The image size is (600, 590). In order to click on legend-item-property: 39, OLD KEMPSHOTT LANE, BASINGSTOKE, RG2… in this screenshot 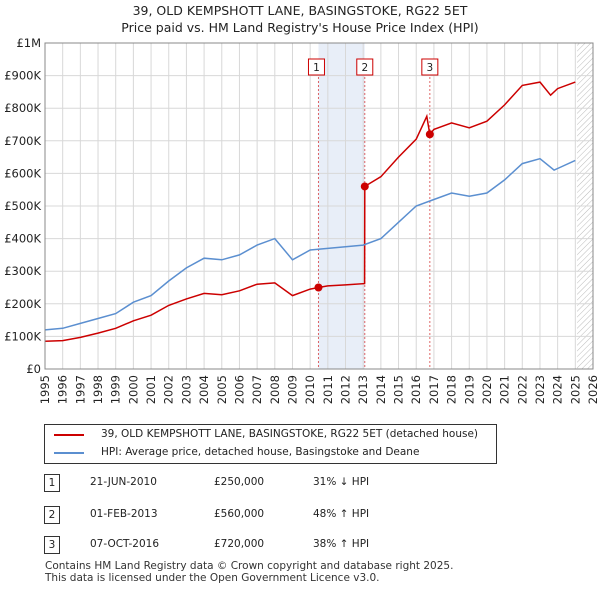, I will do `click(270, 435)`.